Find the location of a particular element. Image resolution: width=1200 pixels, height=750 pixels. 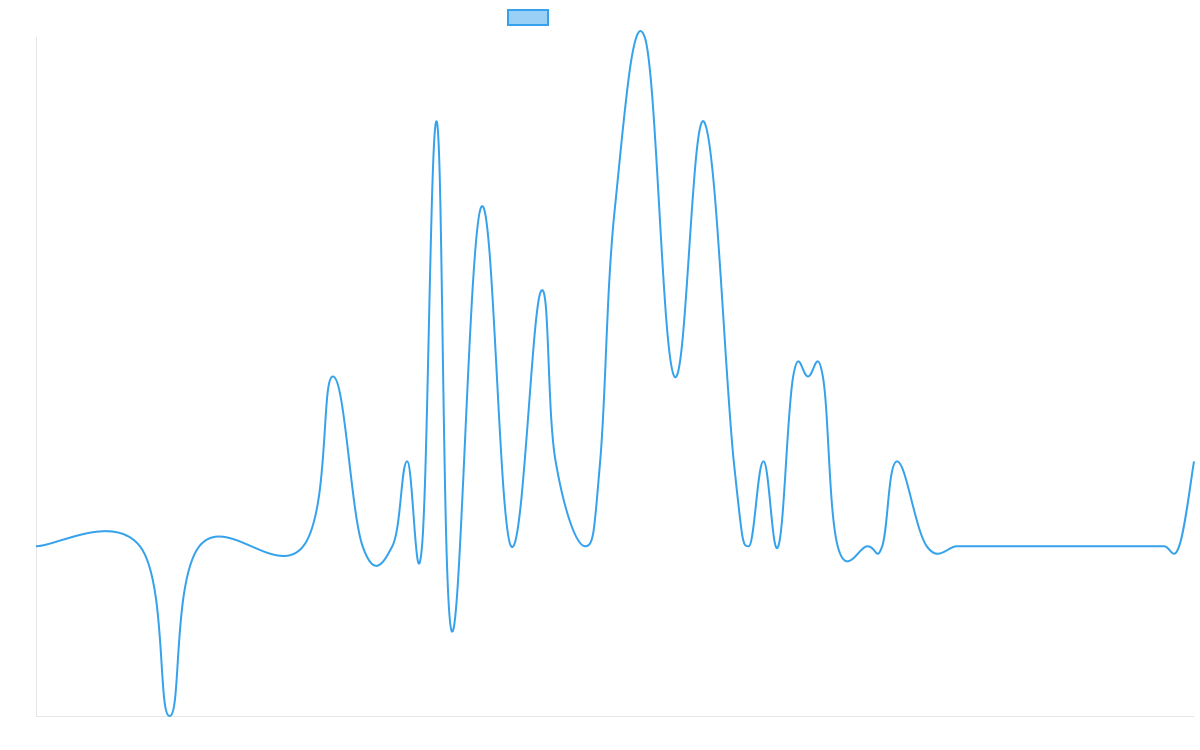

legend is located at coordinates (528, 17).